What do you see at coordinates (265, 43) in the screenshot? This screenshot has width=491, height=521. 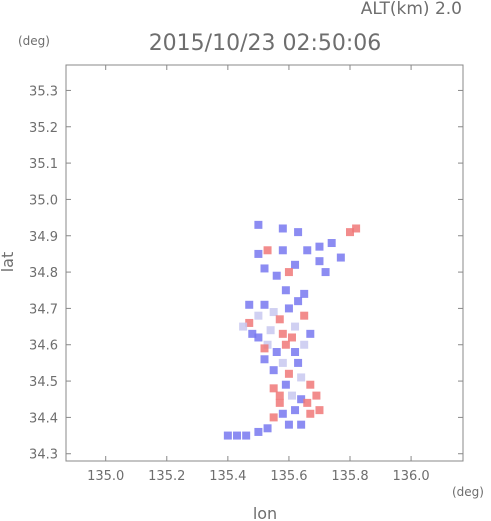 I see `chart-title: 2015/10/23 02:50:06` at bounding box center [265, 43].